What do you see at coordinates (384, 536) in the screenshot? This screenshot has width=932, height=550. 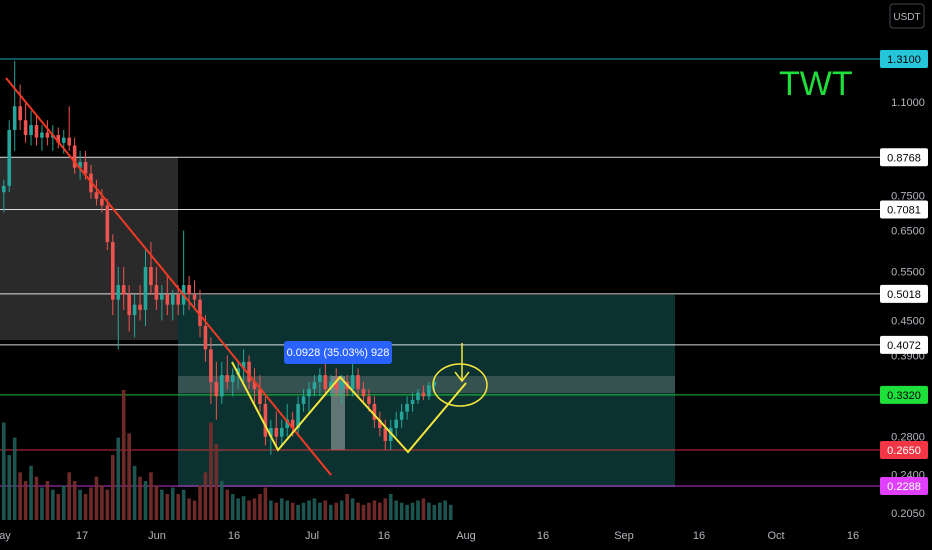 I see `x-tick-label-5: 16` at bounding box center [384, 536].